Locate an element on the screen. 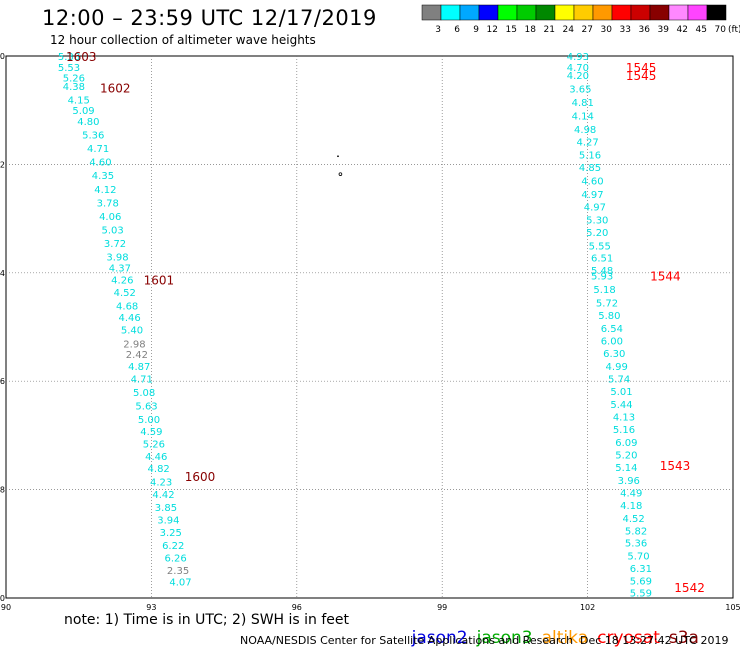 The height and width of the screenshot is (650, 740). swh-value: 6.54 is located at coordinates (612, 329).